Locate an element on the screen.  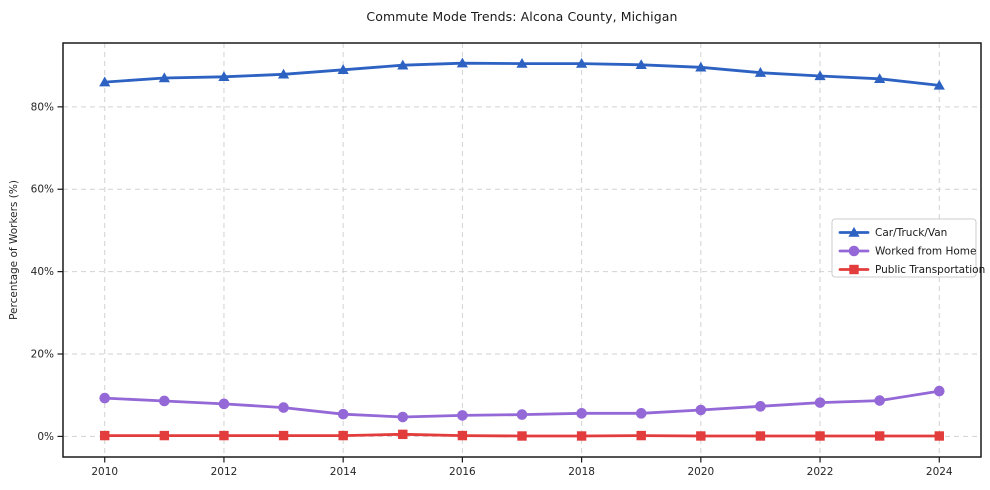
y-tick-label: 40% is located at coordinates (42, 272).